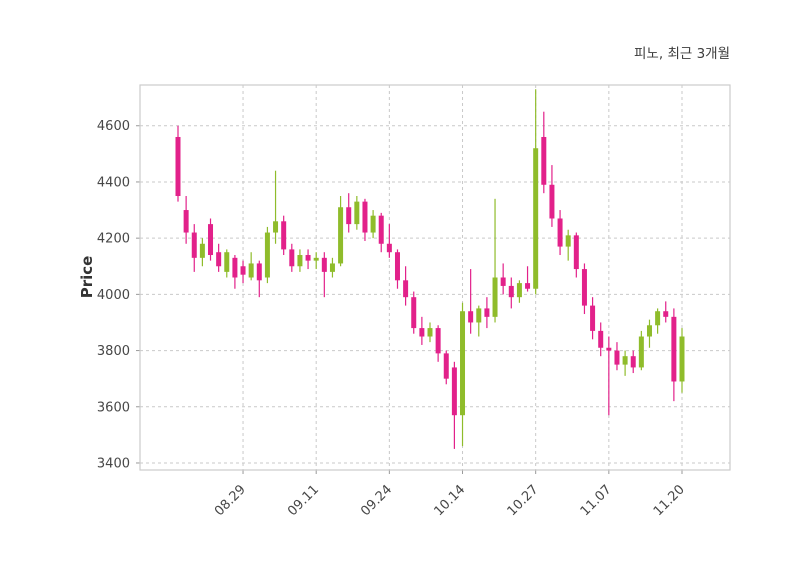  What do you see at coordinates (113, 463) in the screenshot?
I see `y-tick-label: 3400` at bounding box center [113, 463].